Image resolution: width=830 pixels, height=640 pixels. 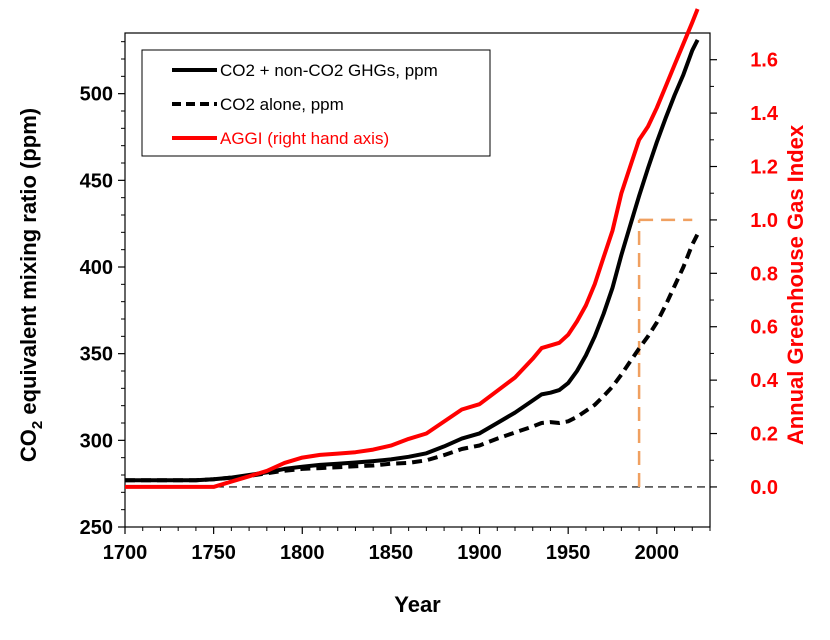 I want to click on y2-tick-label: 0.6, so click(x=764, y=328).